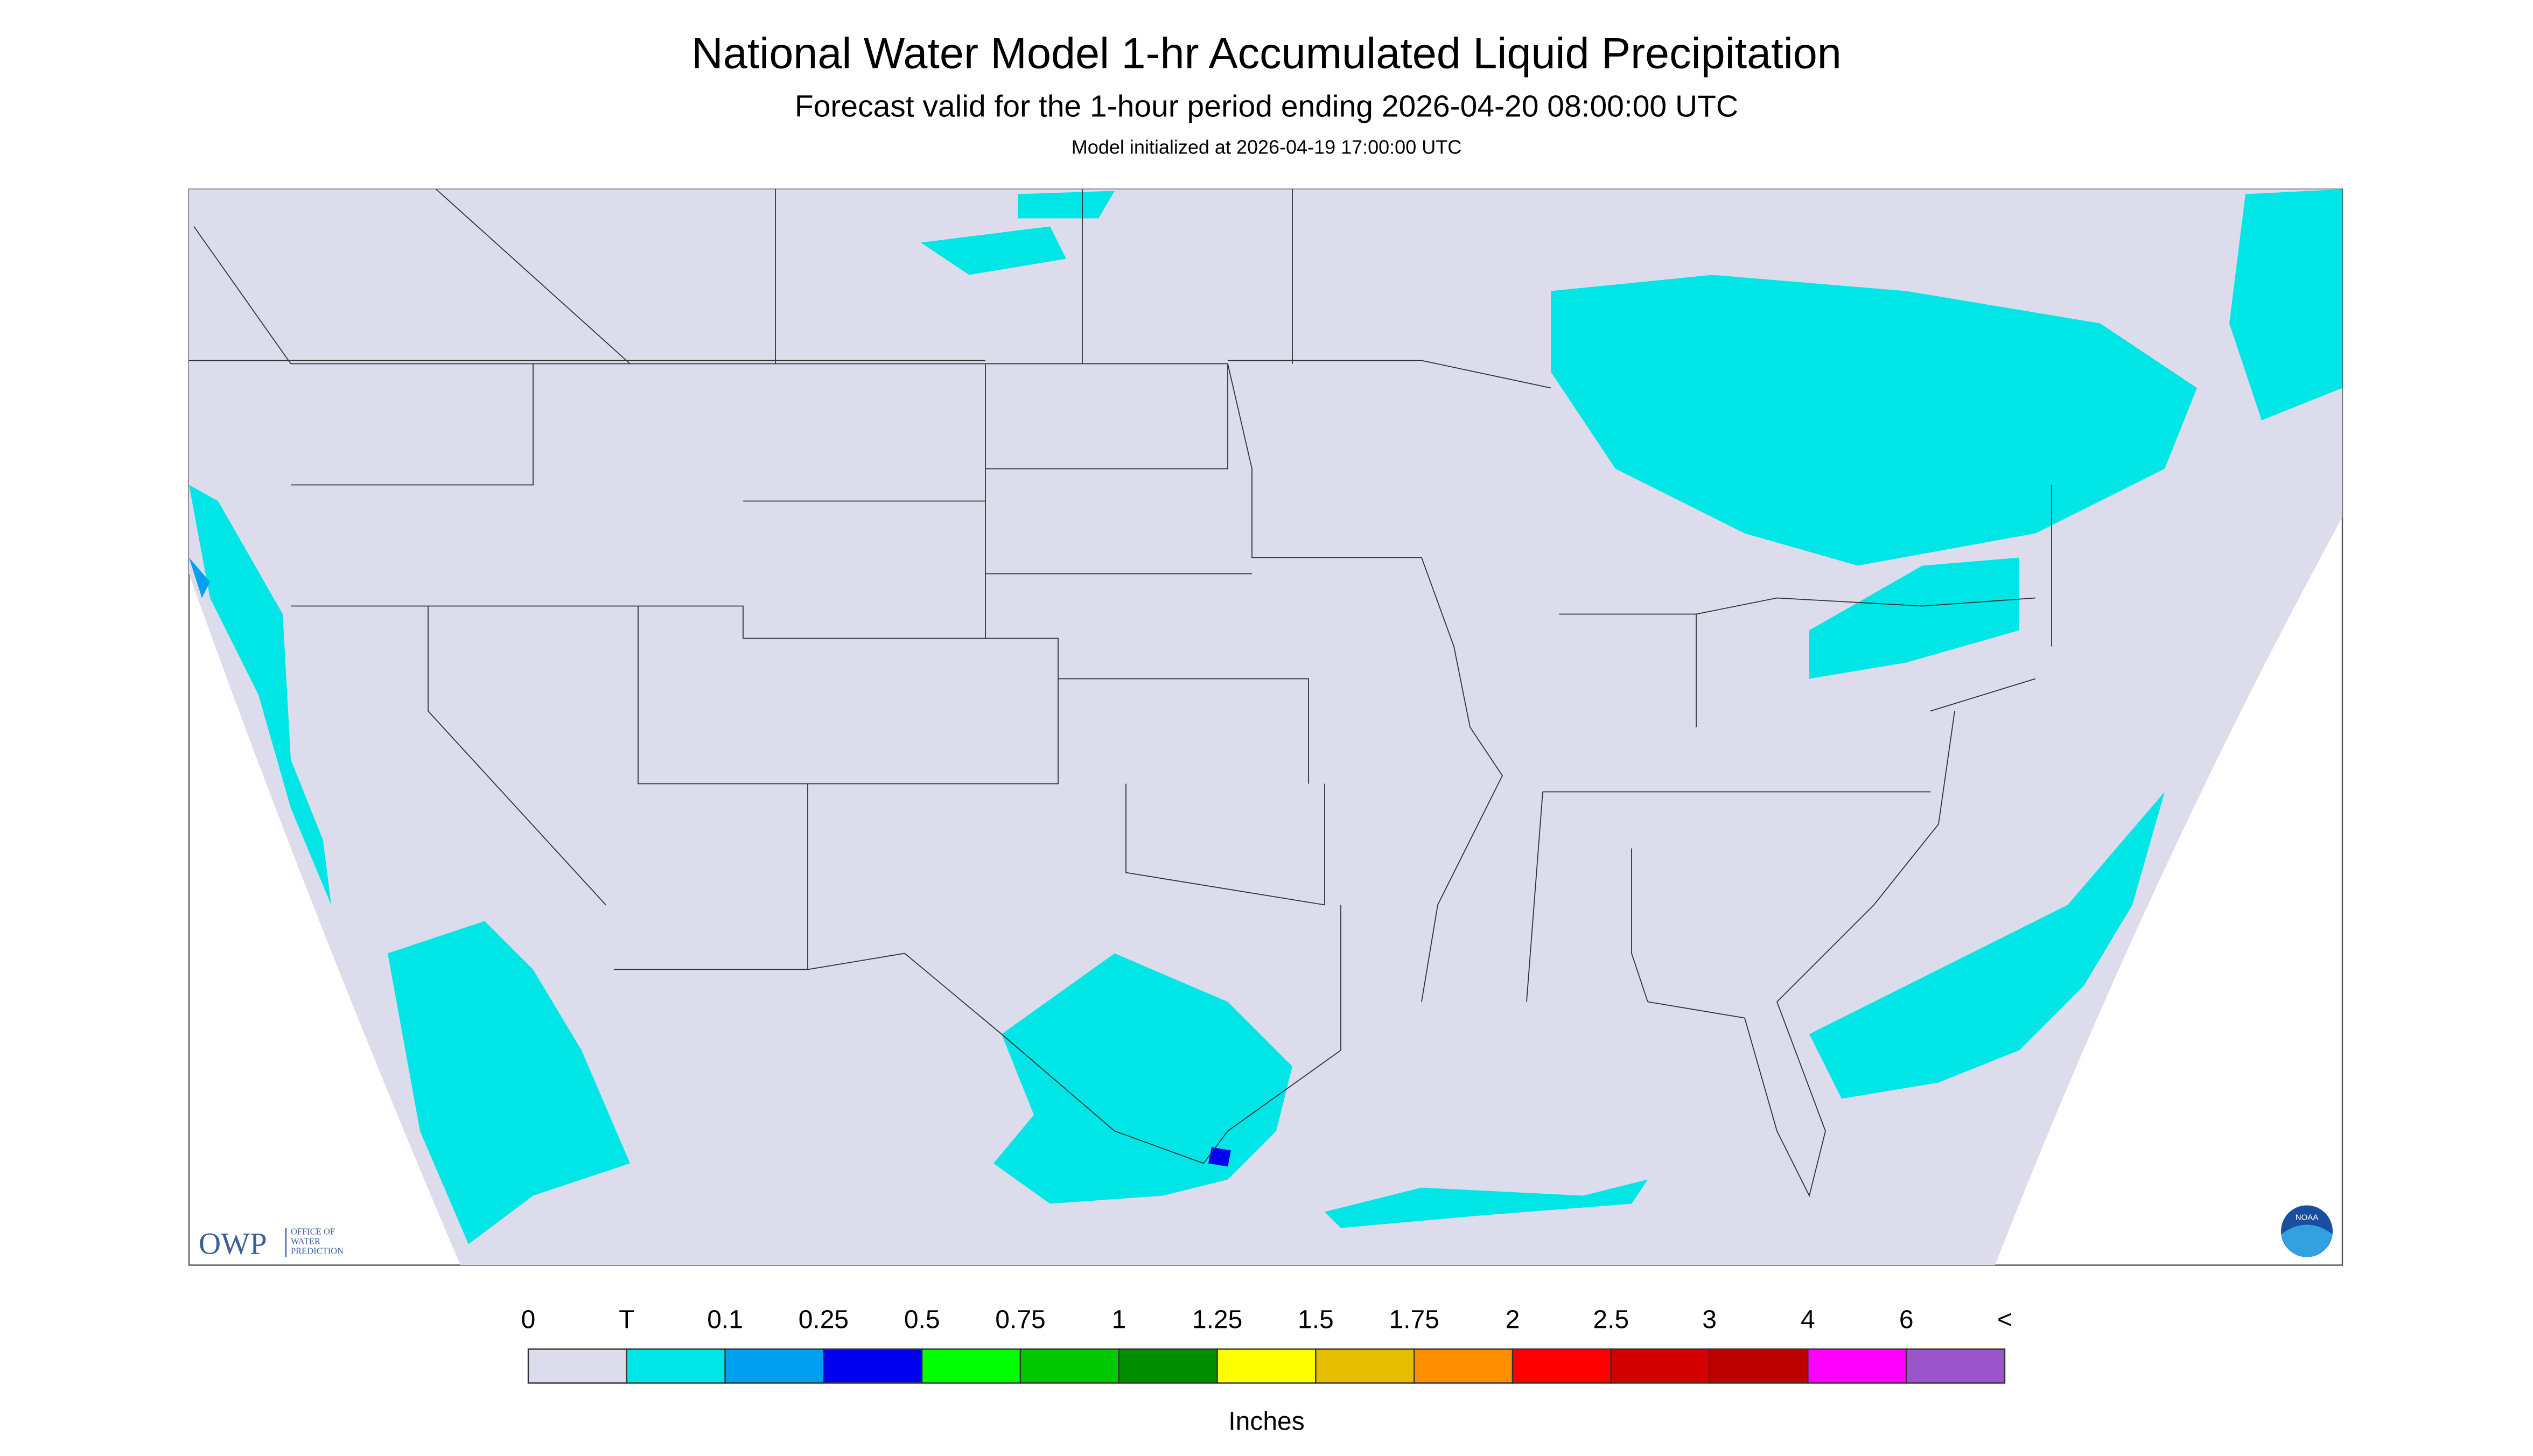 The height and width of the screenshot is (1456, 2533). I want to click on legend-label: 1, so click(1119, 1320).